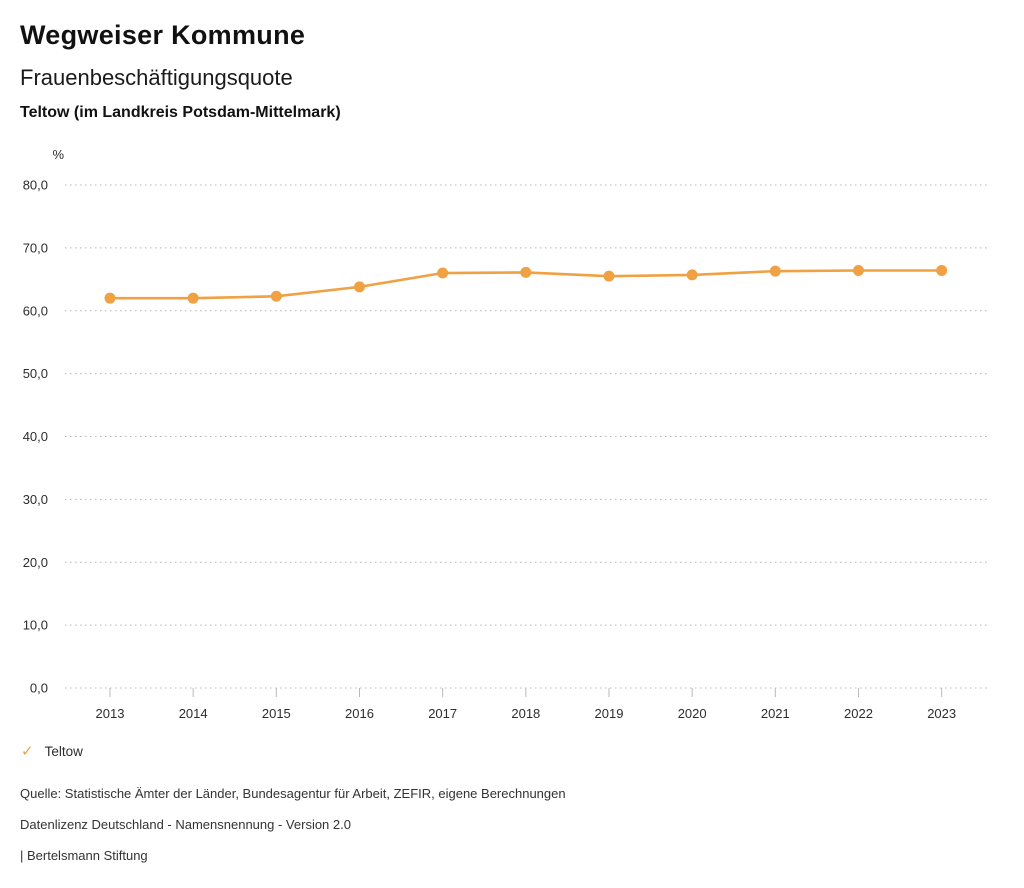  Describe the element at coordinates (39, 688) in the screenshot. I see `y-tick-label: 0,0` at that location.